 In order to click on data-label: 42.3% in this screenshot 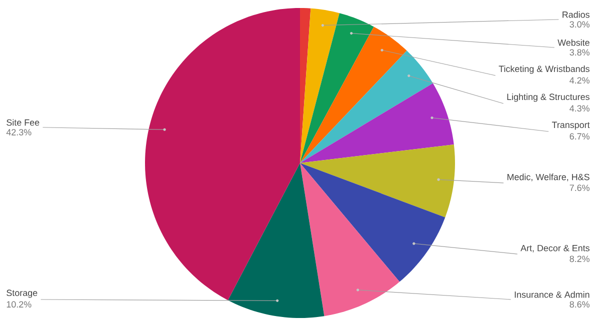, I will do `click(19, 132)`.